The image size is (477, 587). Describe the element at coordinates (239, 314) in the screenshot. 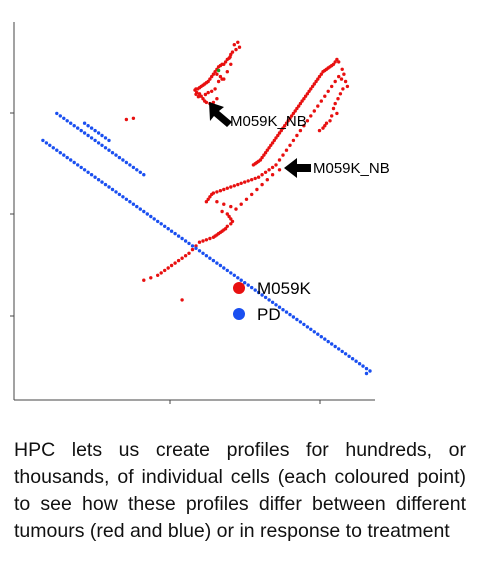

I see `legend-marker-pd` at that location.